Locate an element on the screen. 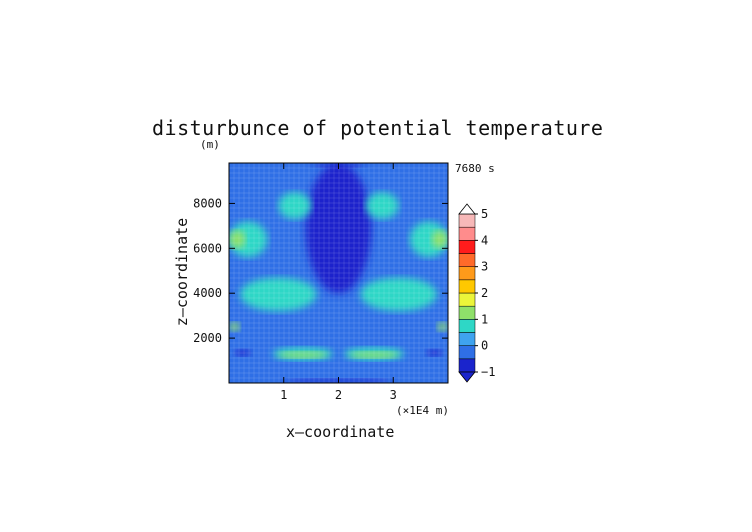 The height and width of the screenshot is (532, 752). y-unit-label: (m) is located at coordinates (210, 144).